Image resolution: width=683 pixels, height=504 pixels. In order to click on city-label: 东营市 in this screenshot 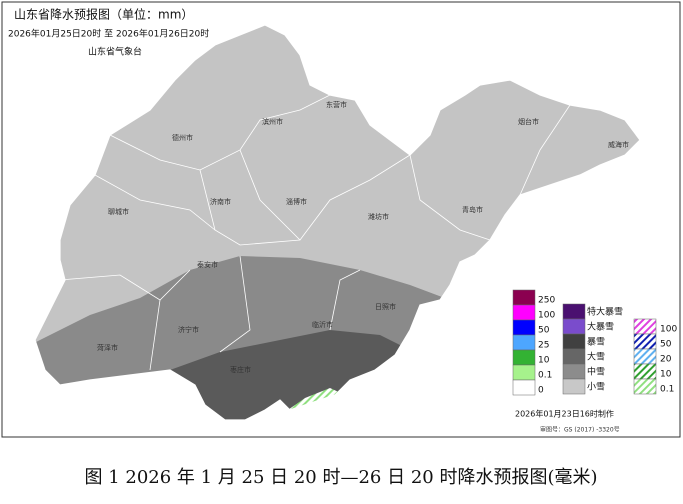, I will do `click(336, 104)`.